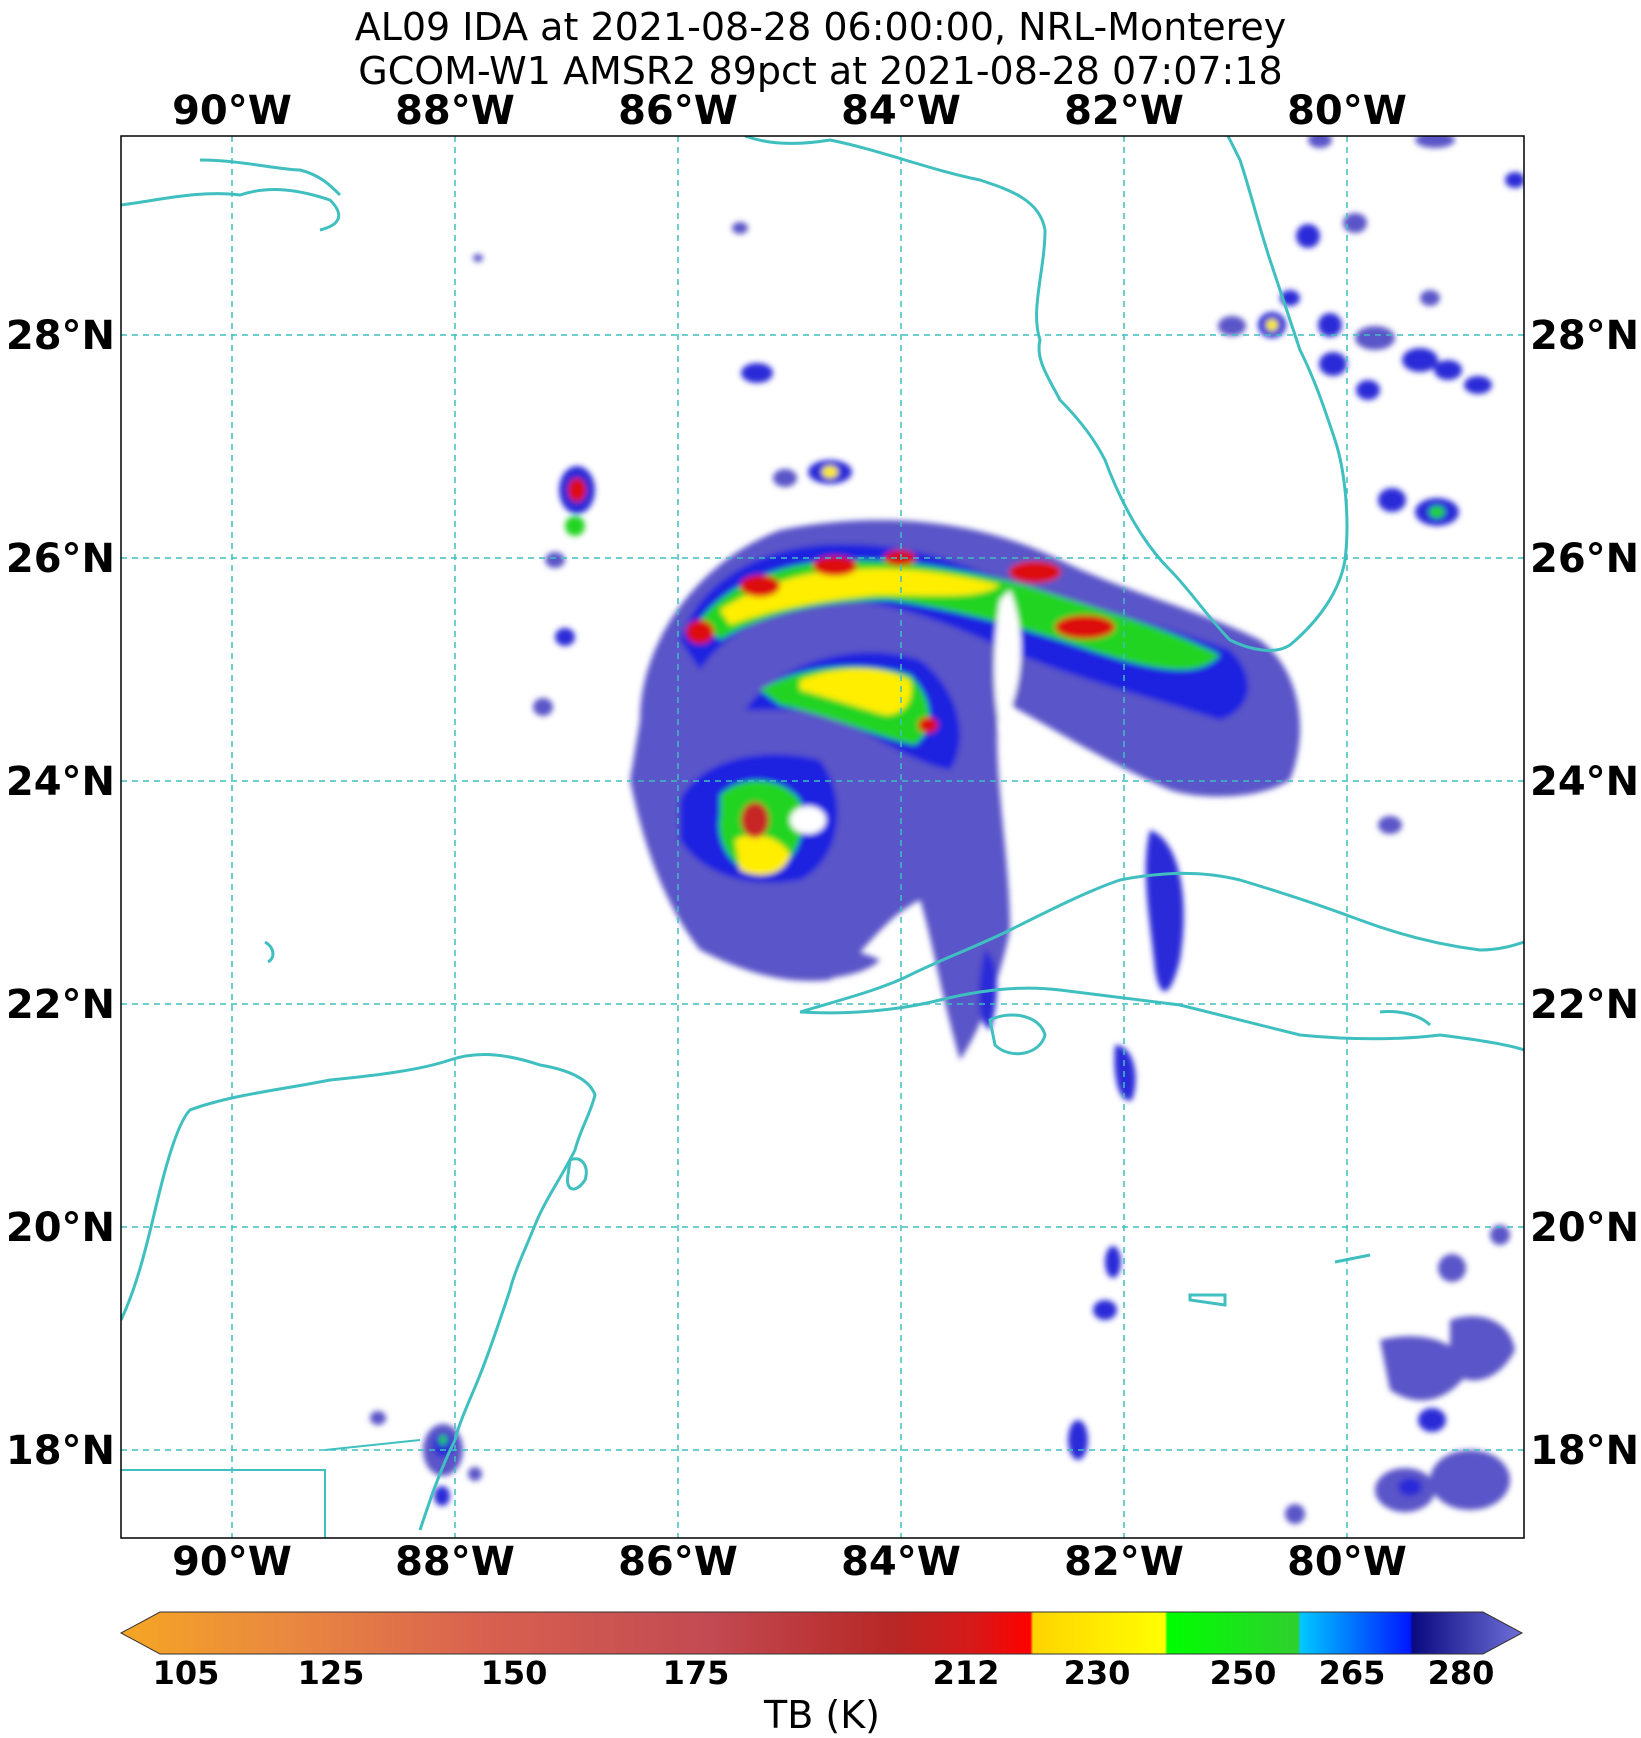 The height and width of the screenshot is (1738, 1641). I want to click on lat-tick-left-22n: 22°N, so click(60, 1005).